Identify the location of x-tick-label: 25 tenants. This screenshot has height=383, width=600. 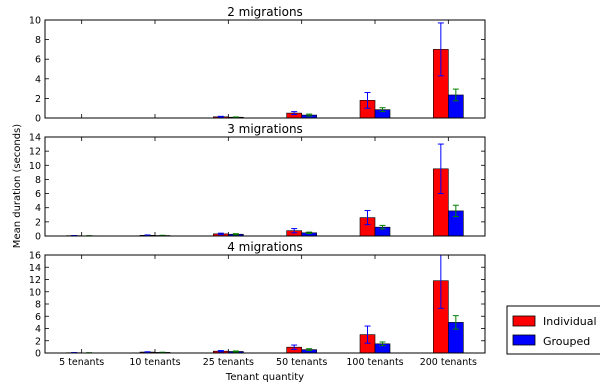
(228, 362).